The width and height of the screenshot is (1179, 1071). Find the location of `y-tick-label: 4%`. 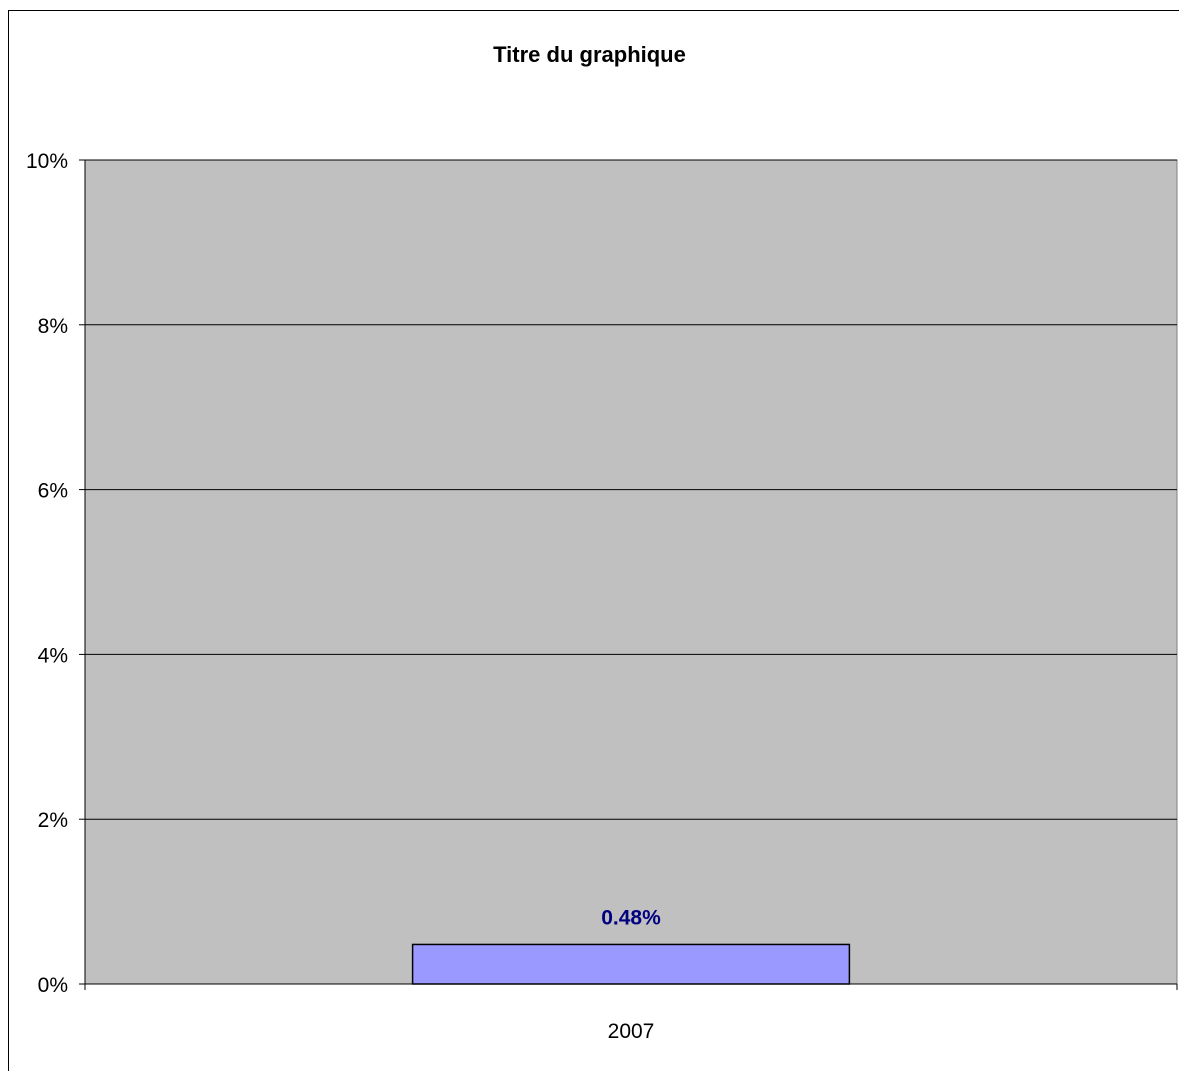

y-tick-label: 4% is located at coordinates (53, 655).